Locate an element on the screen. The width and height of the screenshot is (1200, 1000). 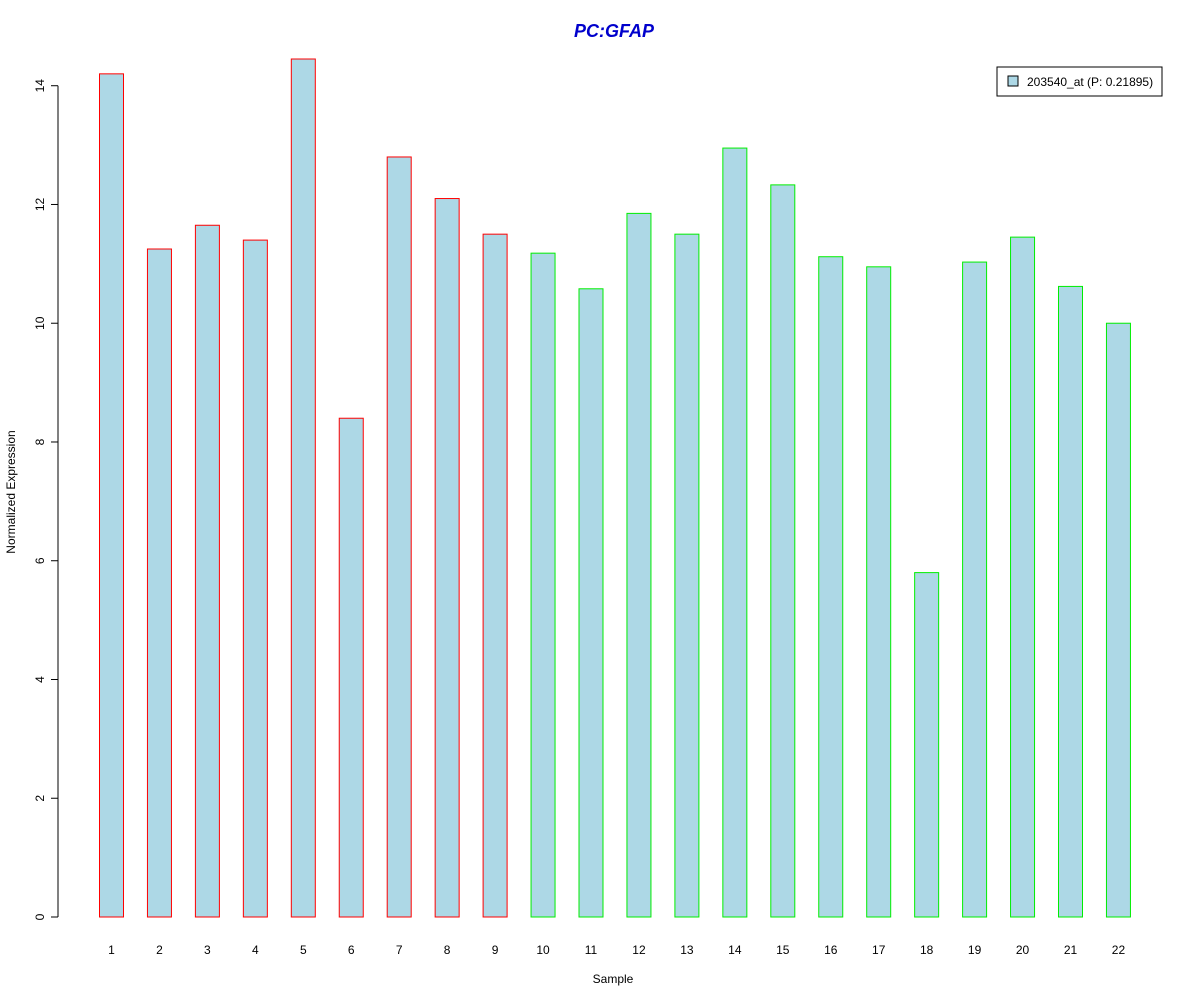
x-tick-label: 16 is located at coordinates (831, 950).